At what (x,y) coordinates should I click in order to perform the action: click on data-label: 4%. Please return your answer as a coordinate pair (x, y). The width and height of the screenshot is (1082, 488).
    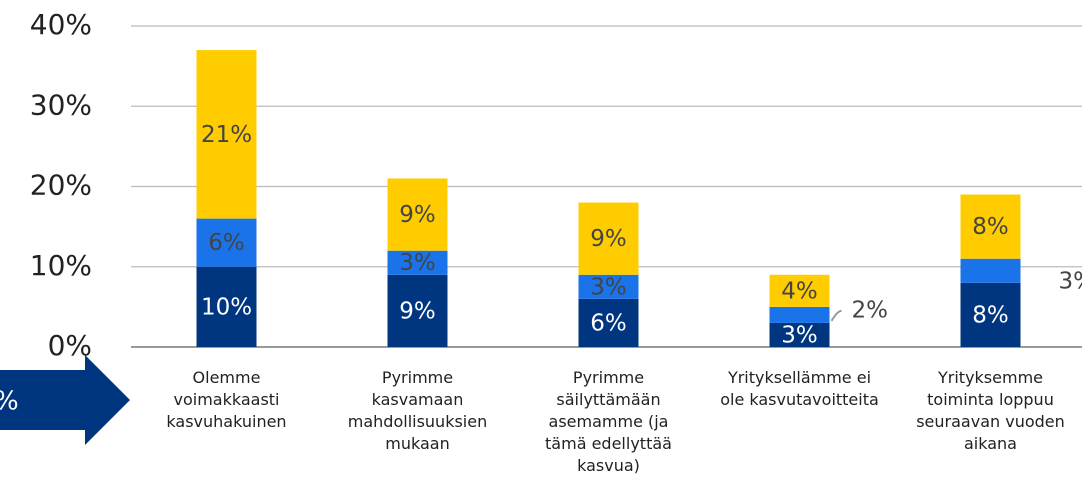
    Looking at the image, I should click on (799, 291).